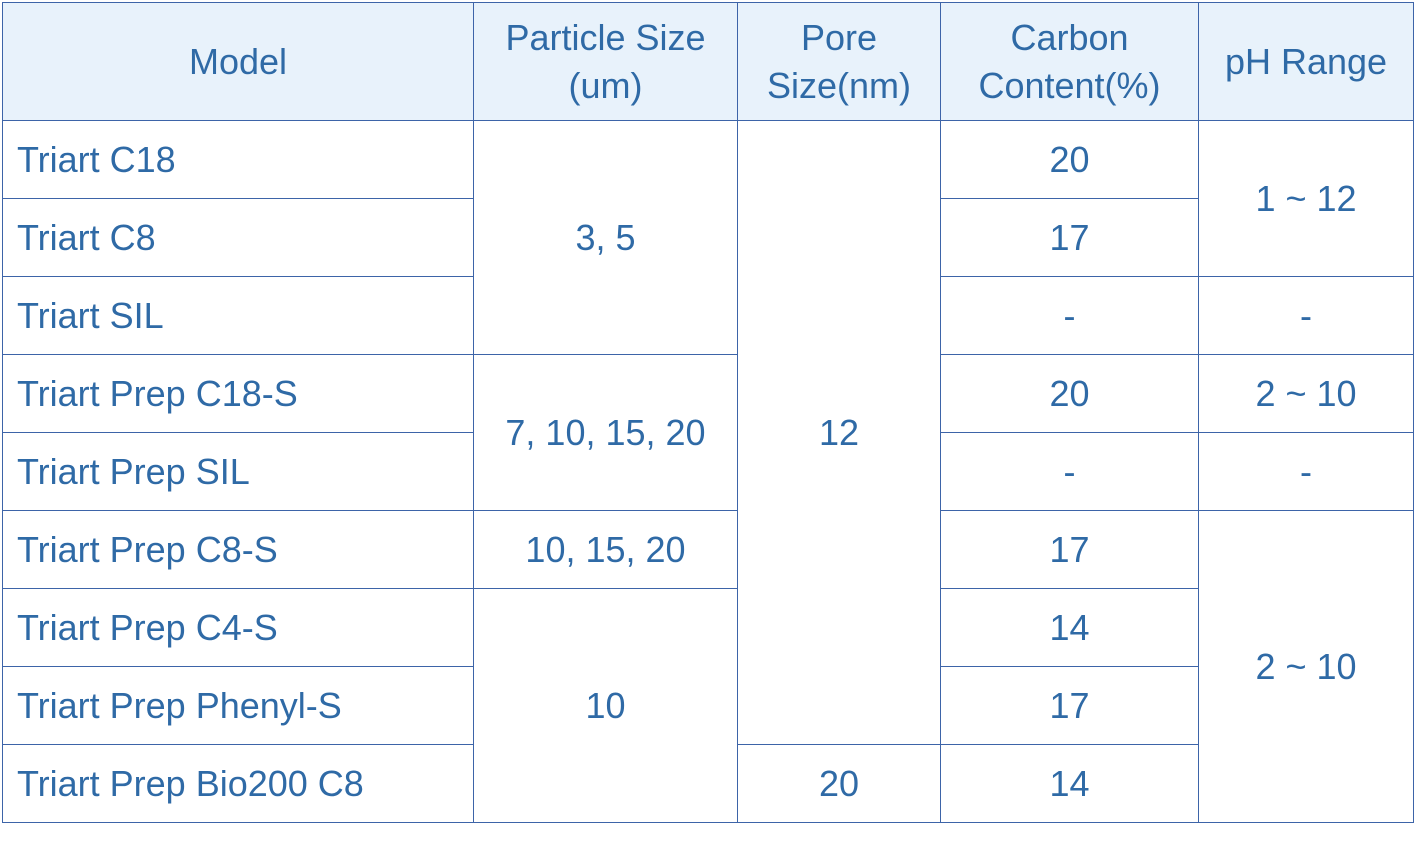 The width and height of the screenshot is (1415, 843). I want to click on header-cell: Pore Size(nm), so click(839, 61).